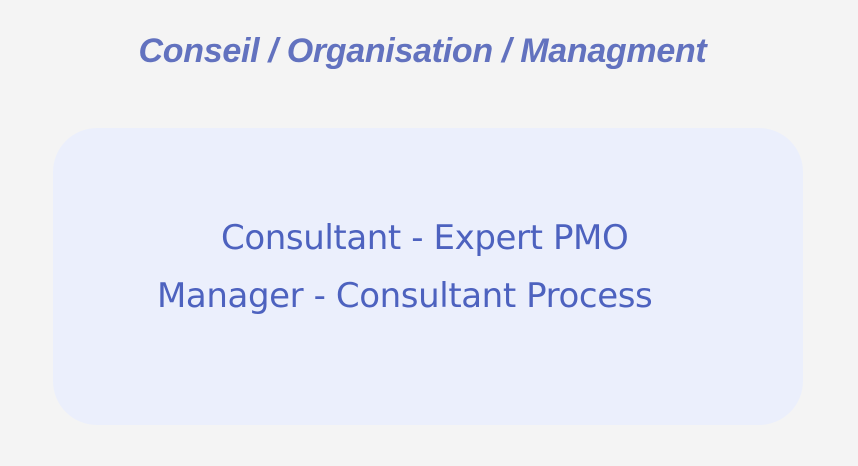 The width and height of the screenshot is (858, 466). I want to click on role-line: Manager - Consultant Process, so click(405, 296).